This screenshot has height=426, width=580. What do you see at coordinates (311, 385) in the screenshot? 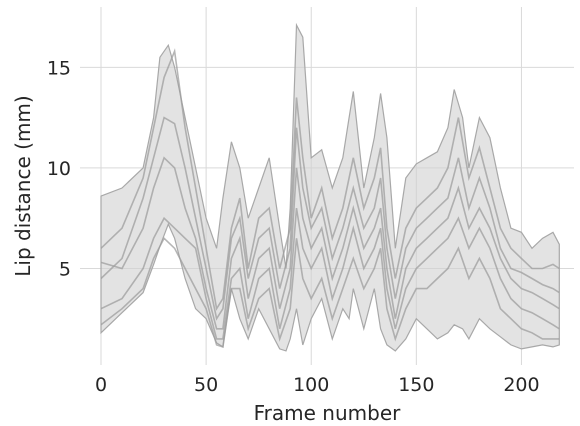
I see `x-tick-label: 100` at bounding box center [311, 385].